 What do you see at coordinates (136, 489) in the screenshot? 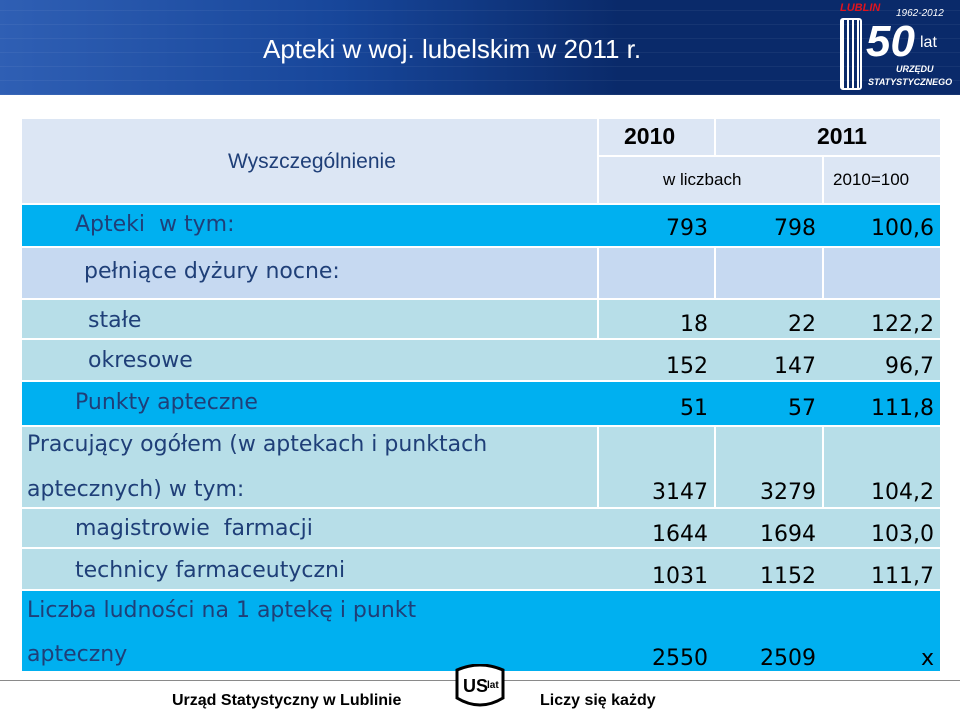
I see `row-label-line2: aptecznych) w tym:` at bounding box center [136, 489].